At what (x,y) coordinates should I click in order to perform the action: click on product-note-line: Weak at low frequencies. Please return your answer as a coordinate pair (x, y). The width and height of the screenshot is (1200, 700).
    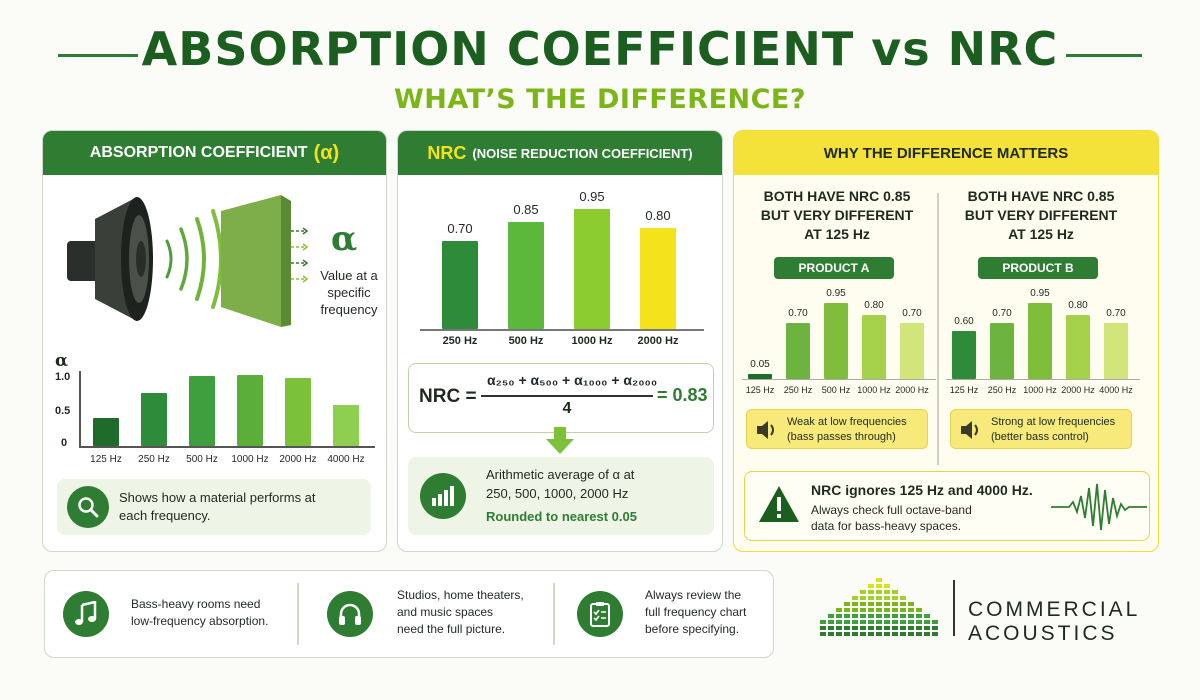
    Looking at the image, I should click on (847, 422).